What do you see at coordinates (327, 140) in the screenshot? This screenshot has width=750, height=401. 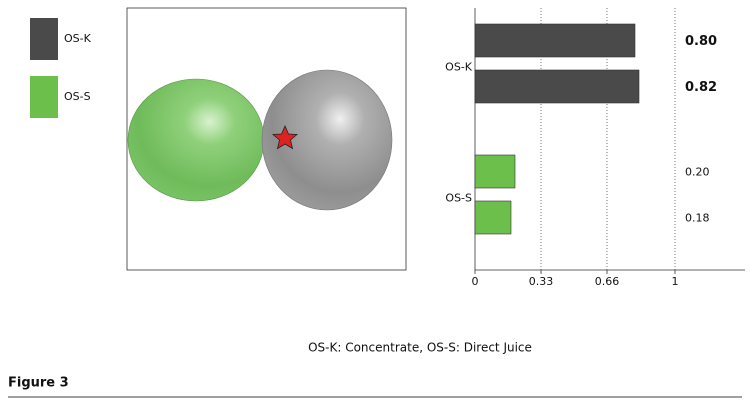 I see `sphere-os-k` at bounding box center [327, 140].